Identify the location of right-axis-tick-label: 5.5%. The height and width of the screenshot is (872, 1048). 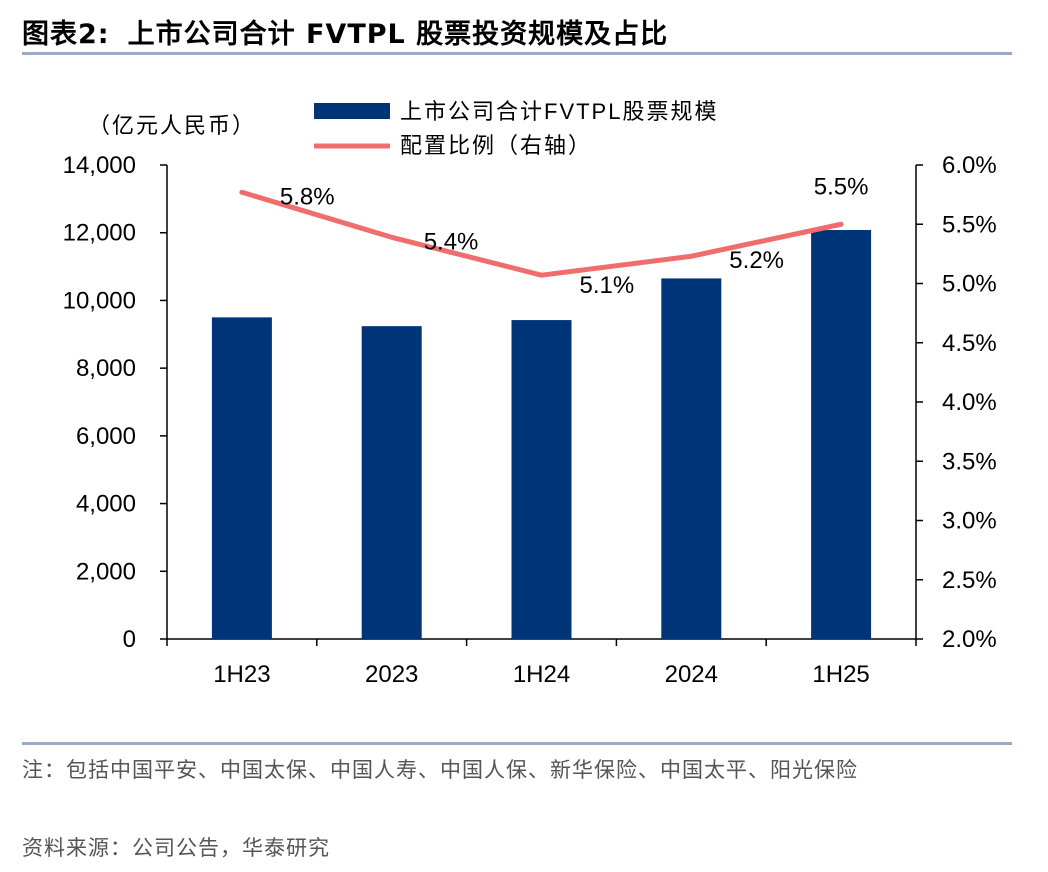
(969, 224).